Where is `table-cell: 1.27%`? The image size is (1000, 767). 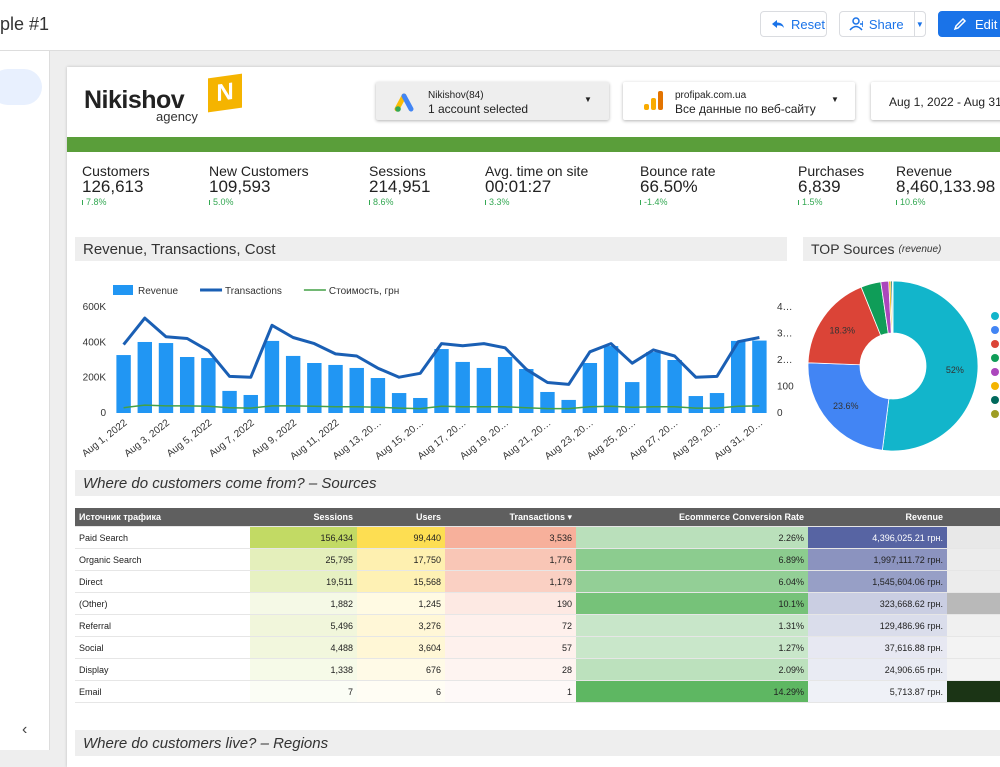
table-cell: 1.27% is located at coordinates (692, 647).